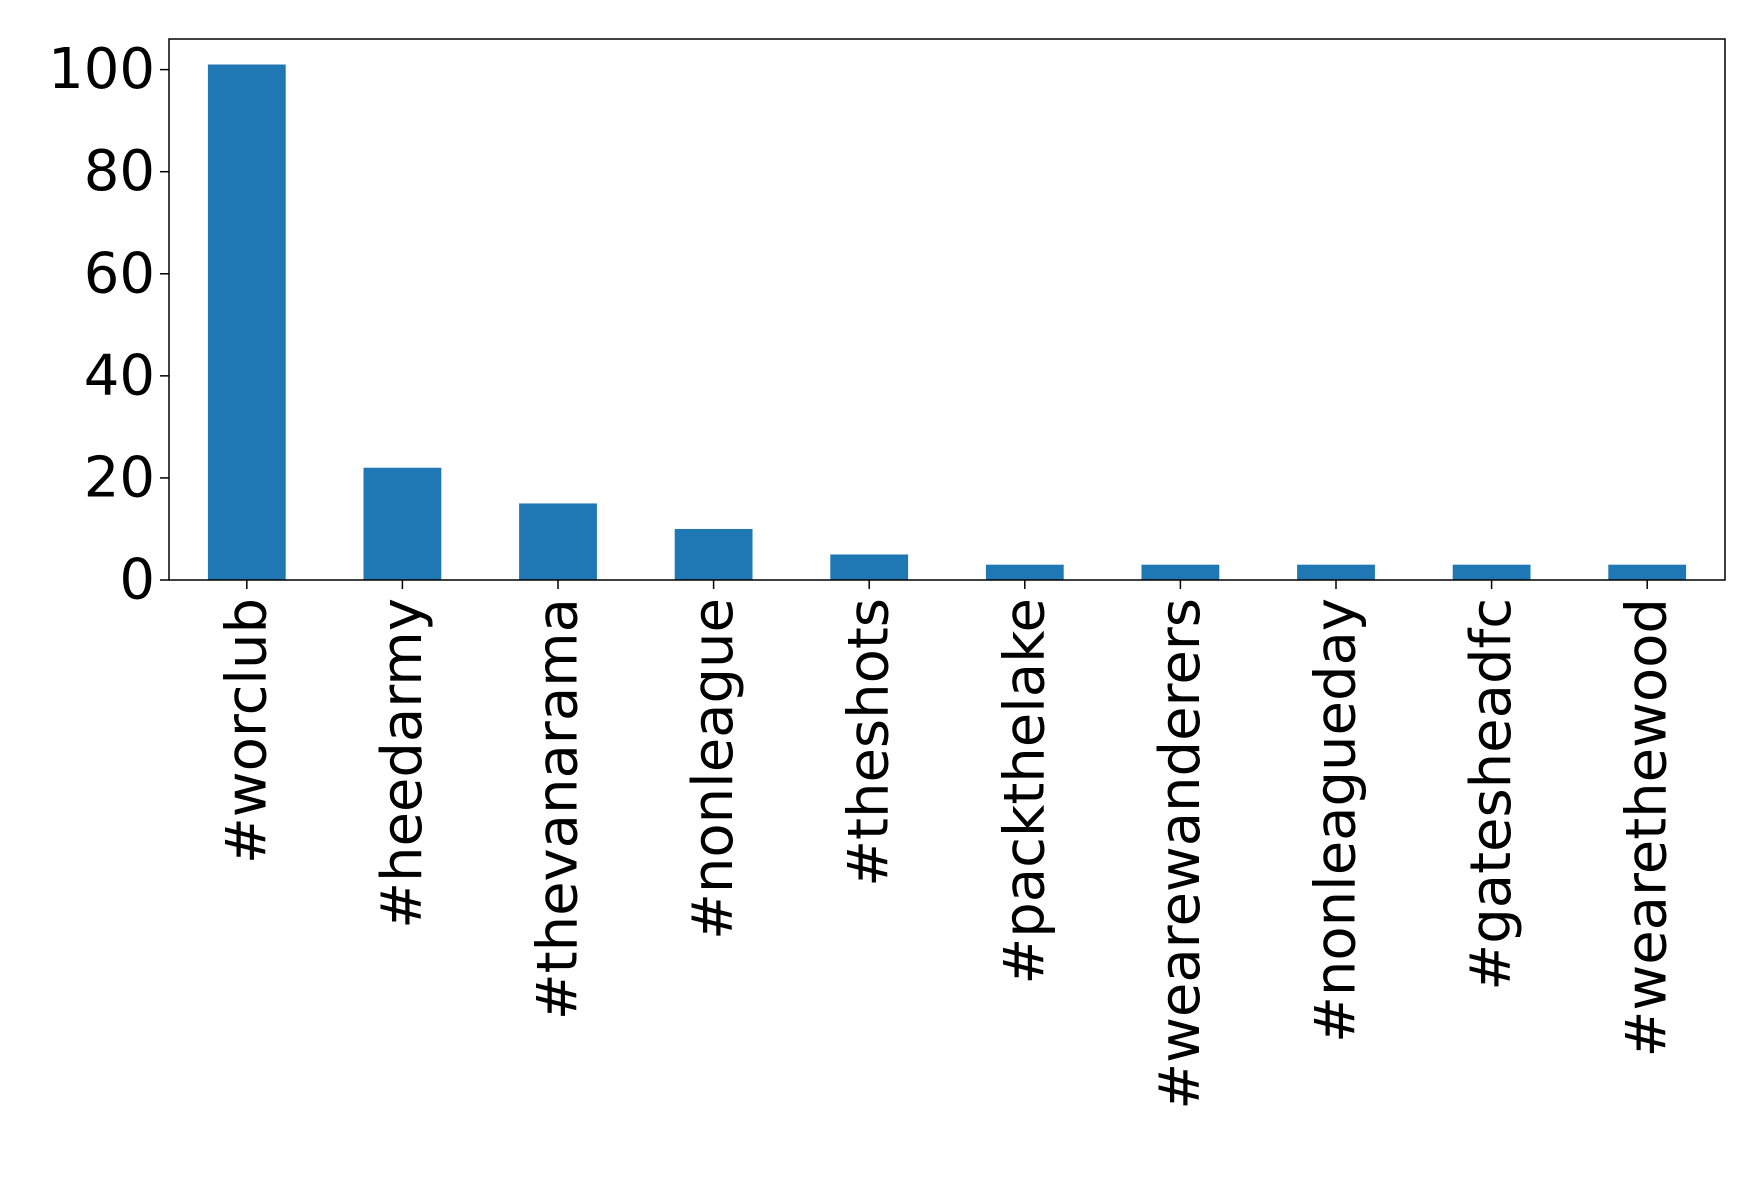 The width and height of the screenshot is (1758, 1203). What do you see at coordinates (1024, 791) in the screenshot?
I see `x-tick-label: #packthelake` at bounding box center [1024, 791].